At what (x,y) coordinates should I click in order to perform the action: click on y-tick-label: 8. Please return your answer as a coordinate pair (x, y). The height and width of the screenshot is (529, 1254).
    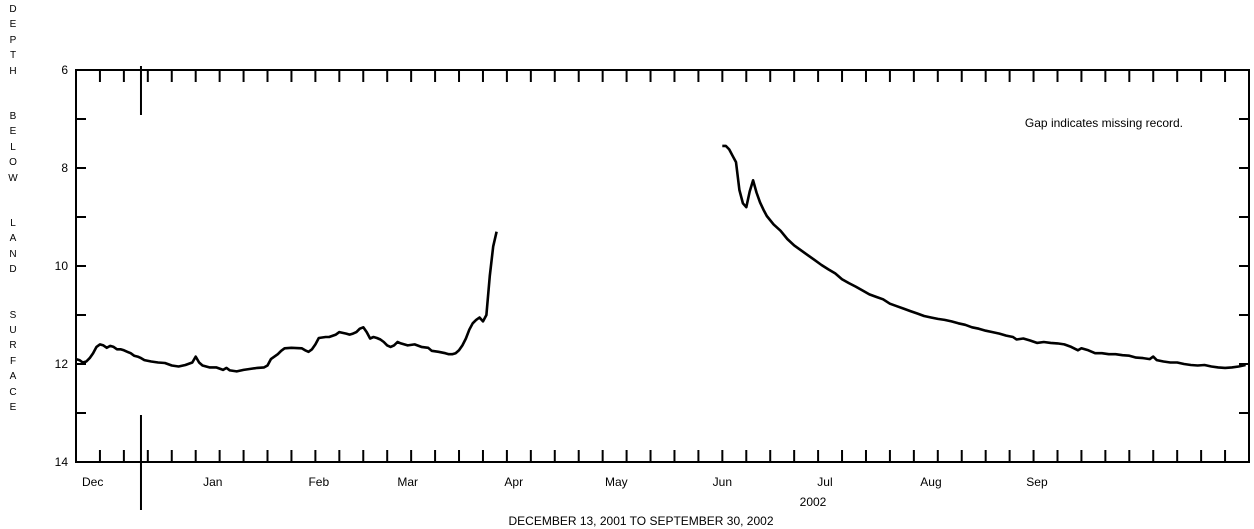
    Looking at the image, I should click on (64, 168).